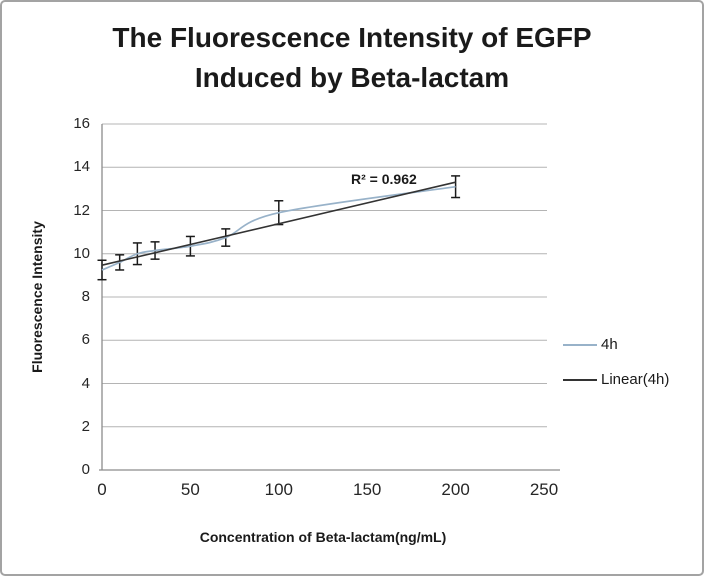  Describe the element at coordinates (85, 340) in the screenshot. I see `y-tick-label: 6` at that location.